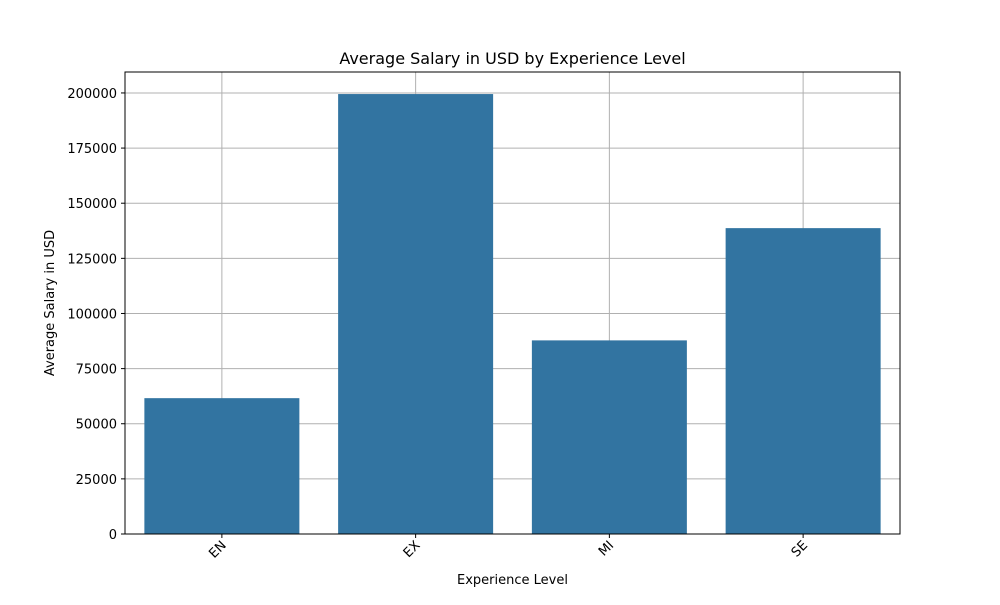 The height and width of the screenshot is (605, 1000). I want to click on y-tick-label: 75000, so click(96, 370).